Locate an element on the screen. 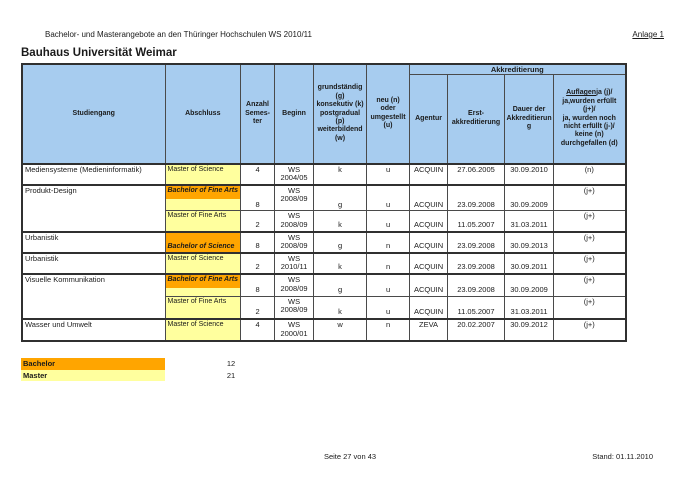  cell-dauer: 30.09.2013 is located at coordinates (529, 242).